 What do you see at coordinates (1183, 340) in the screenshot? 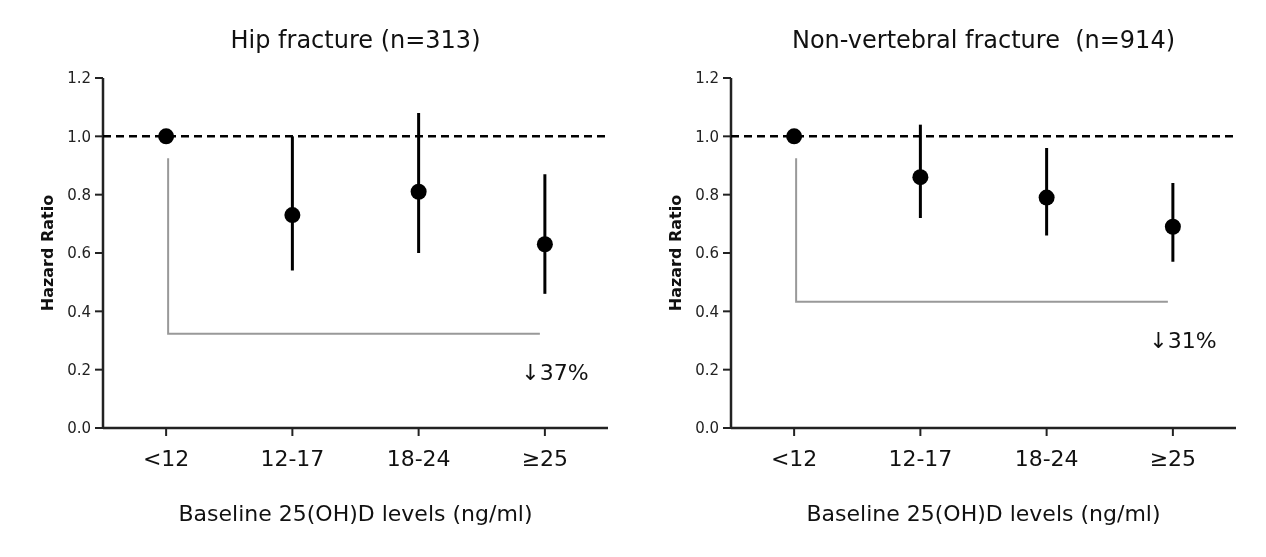
I see `annotation: ↓31%` at bounding box center [1183, 340].